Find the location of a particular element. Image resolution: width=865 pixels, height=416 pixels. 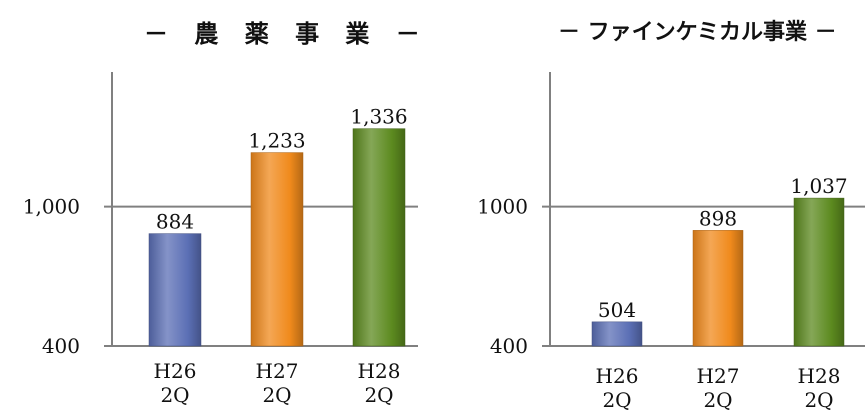

y-tick-label: 1000 is located at coordinates (502, 207).